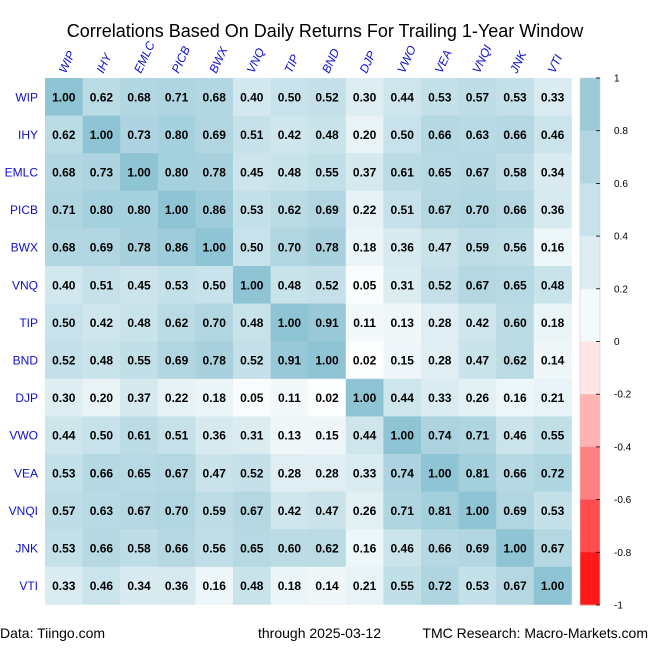 The image size is (650, 650). Describe the element at coordinates (104, 62) in the screenshot. I see `column-label: IHY` at that location.